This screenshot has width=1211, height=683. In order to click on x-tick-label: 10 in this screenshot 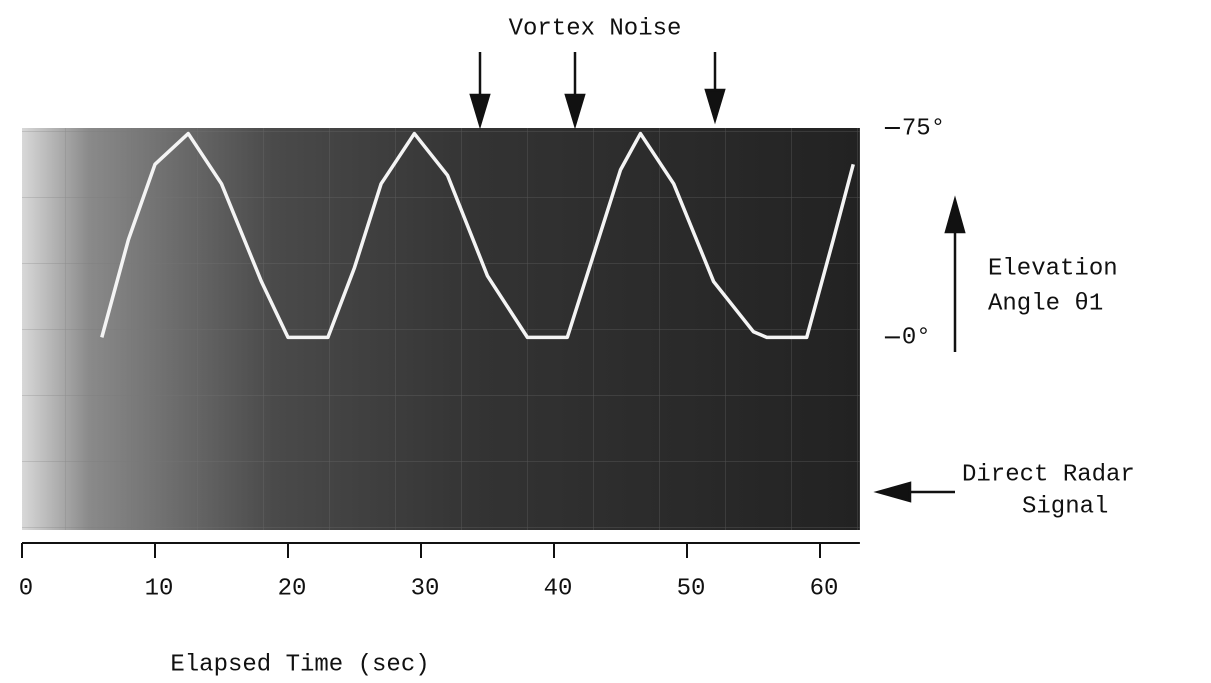, I will do `click(159, 588)`.